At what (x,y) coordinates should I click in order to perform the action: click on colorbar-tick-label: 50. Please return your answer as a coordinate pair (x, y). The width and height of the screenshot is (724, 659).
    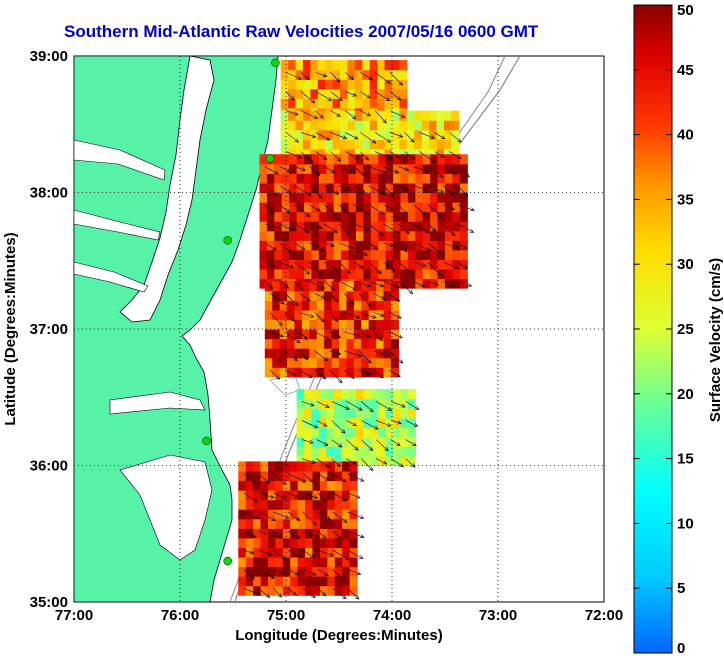
    Looking at the image, I should click on (685, 10).